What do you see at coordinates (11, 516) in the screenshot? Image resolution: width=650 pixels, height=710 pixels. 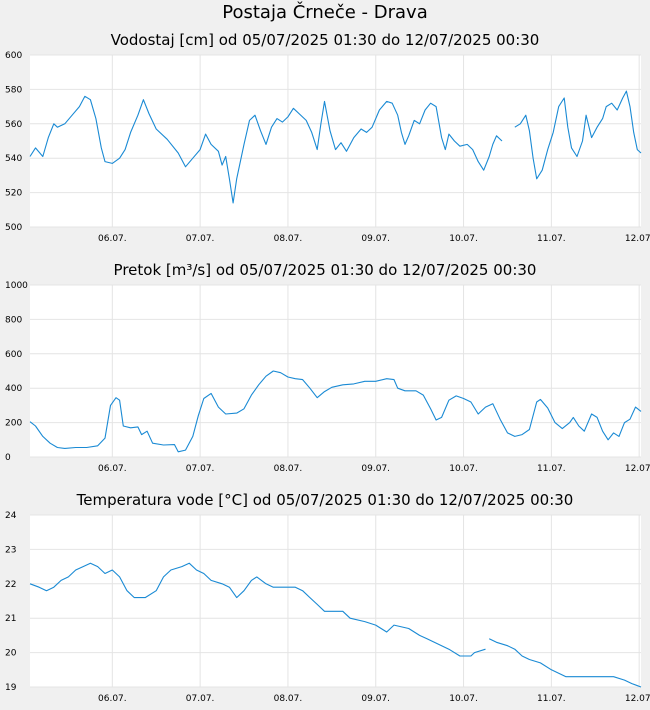 I see `y-tick-label: 24` at bounding box center [11, 516].